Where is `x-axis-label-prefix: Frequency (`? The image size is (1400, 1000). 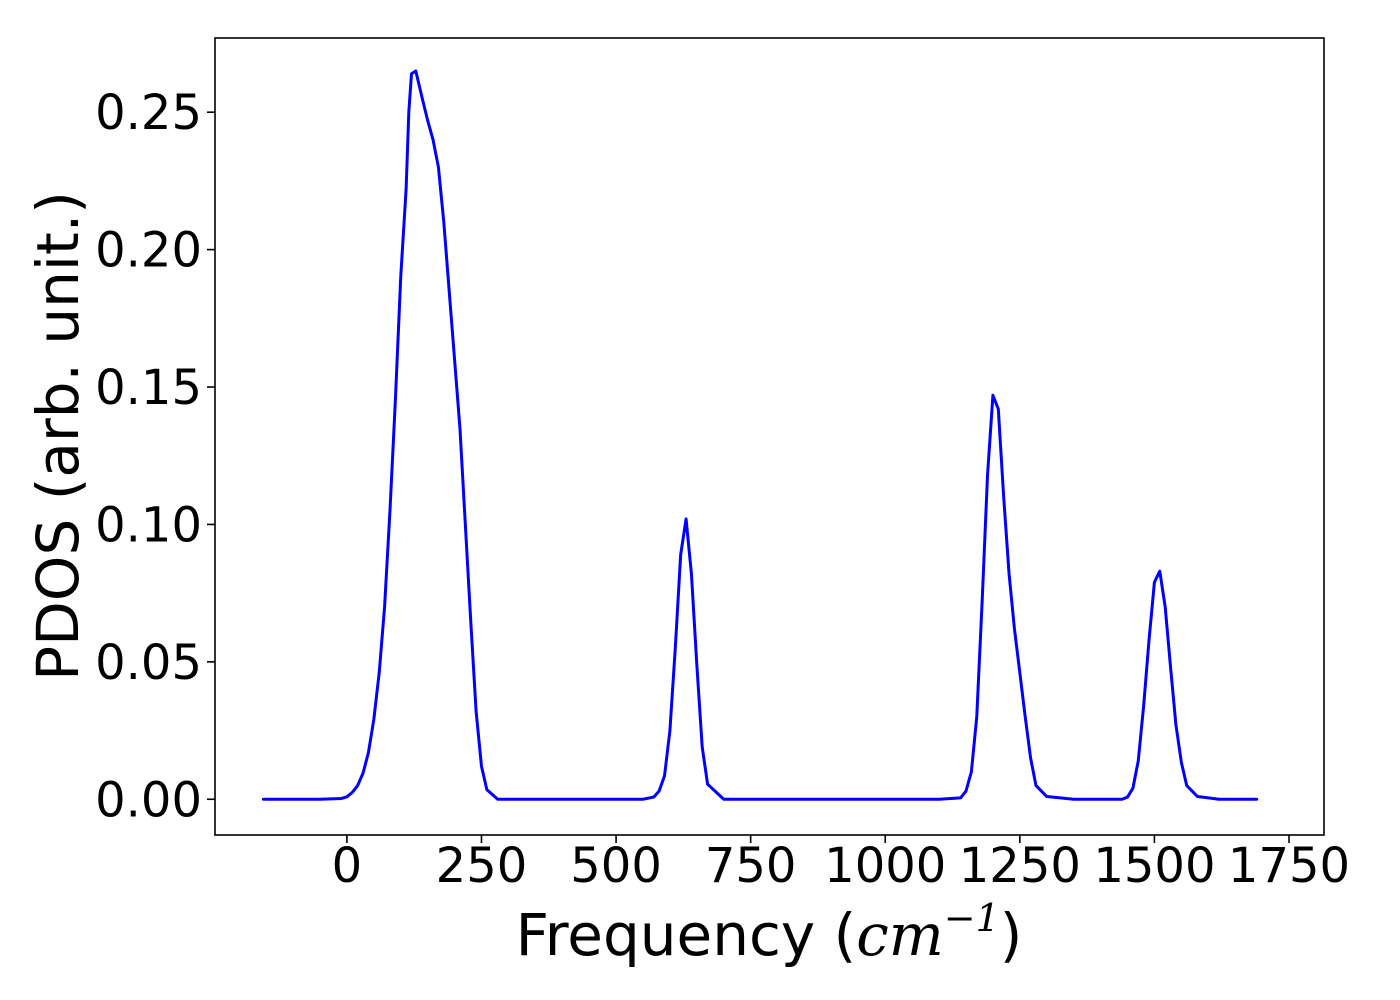
x-axis-label-prefix: Frequency ( is located at coordinates (686, 935).